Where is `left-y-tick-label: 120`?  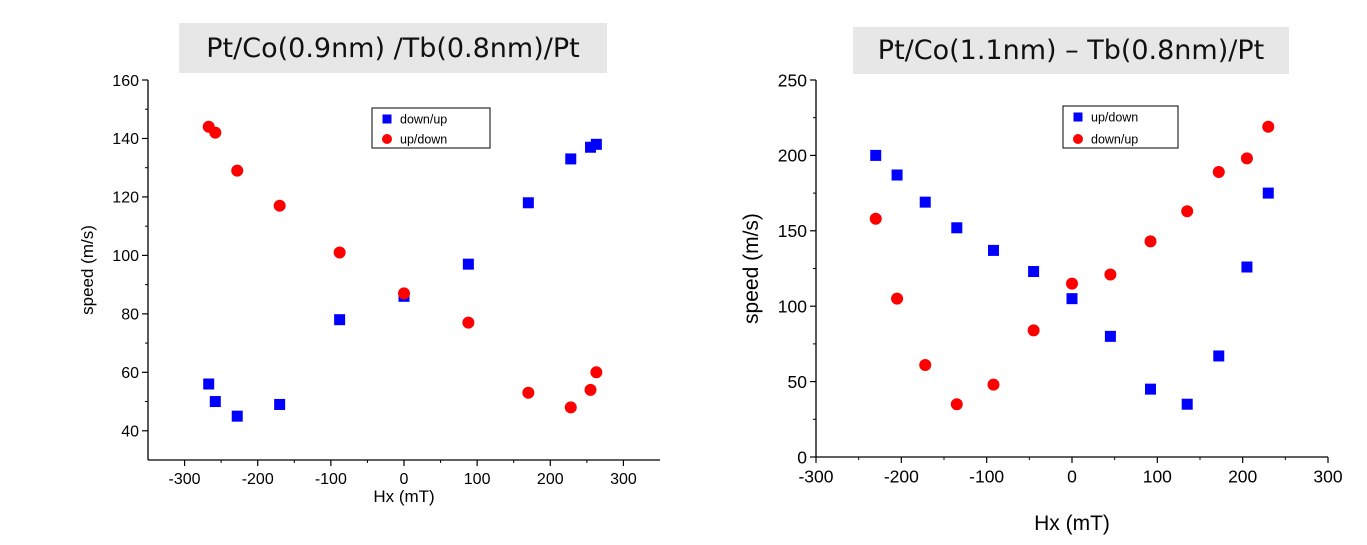
left-y-tick-label: 120 is located at coordinates (125, 198).